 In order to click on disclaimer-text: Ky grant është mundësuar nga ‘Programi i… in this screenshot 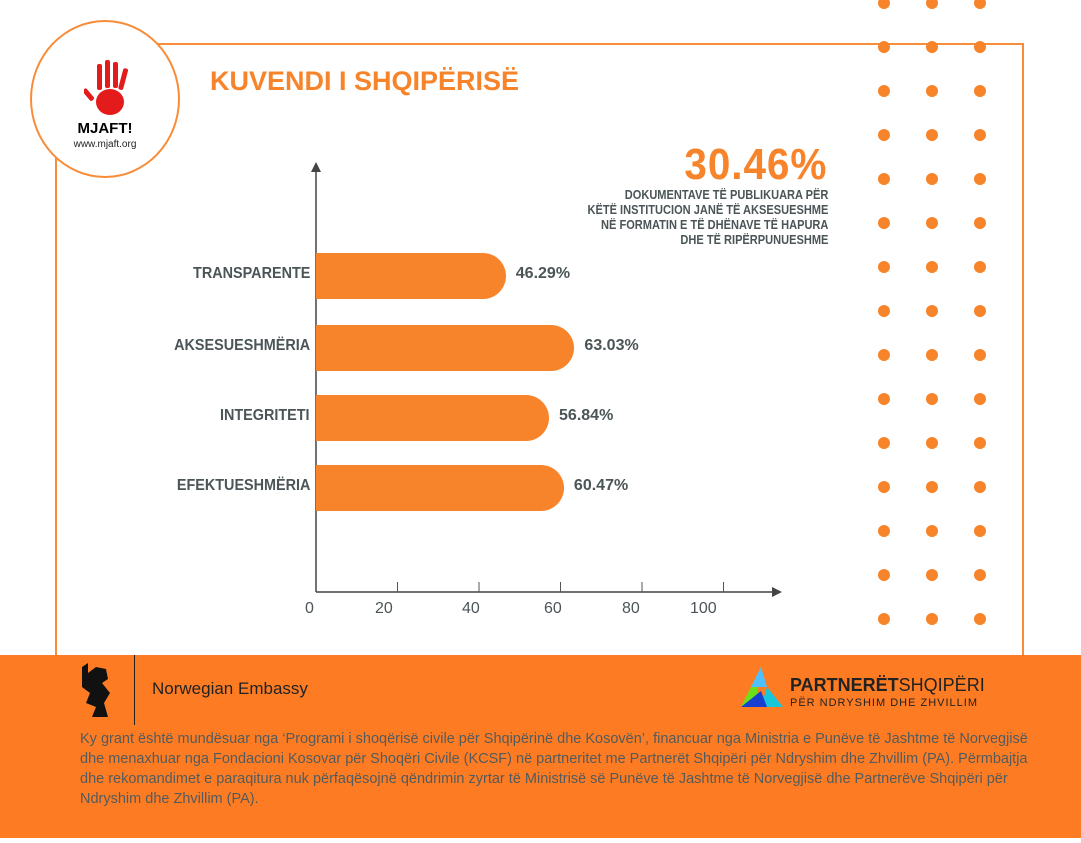, I will do `click(554, 769)`.